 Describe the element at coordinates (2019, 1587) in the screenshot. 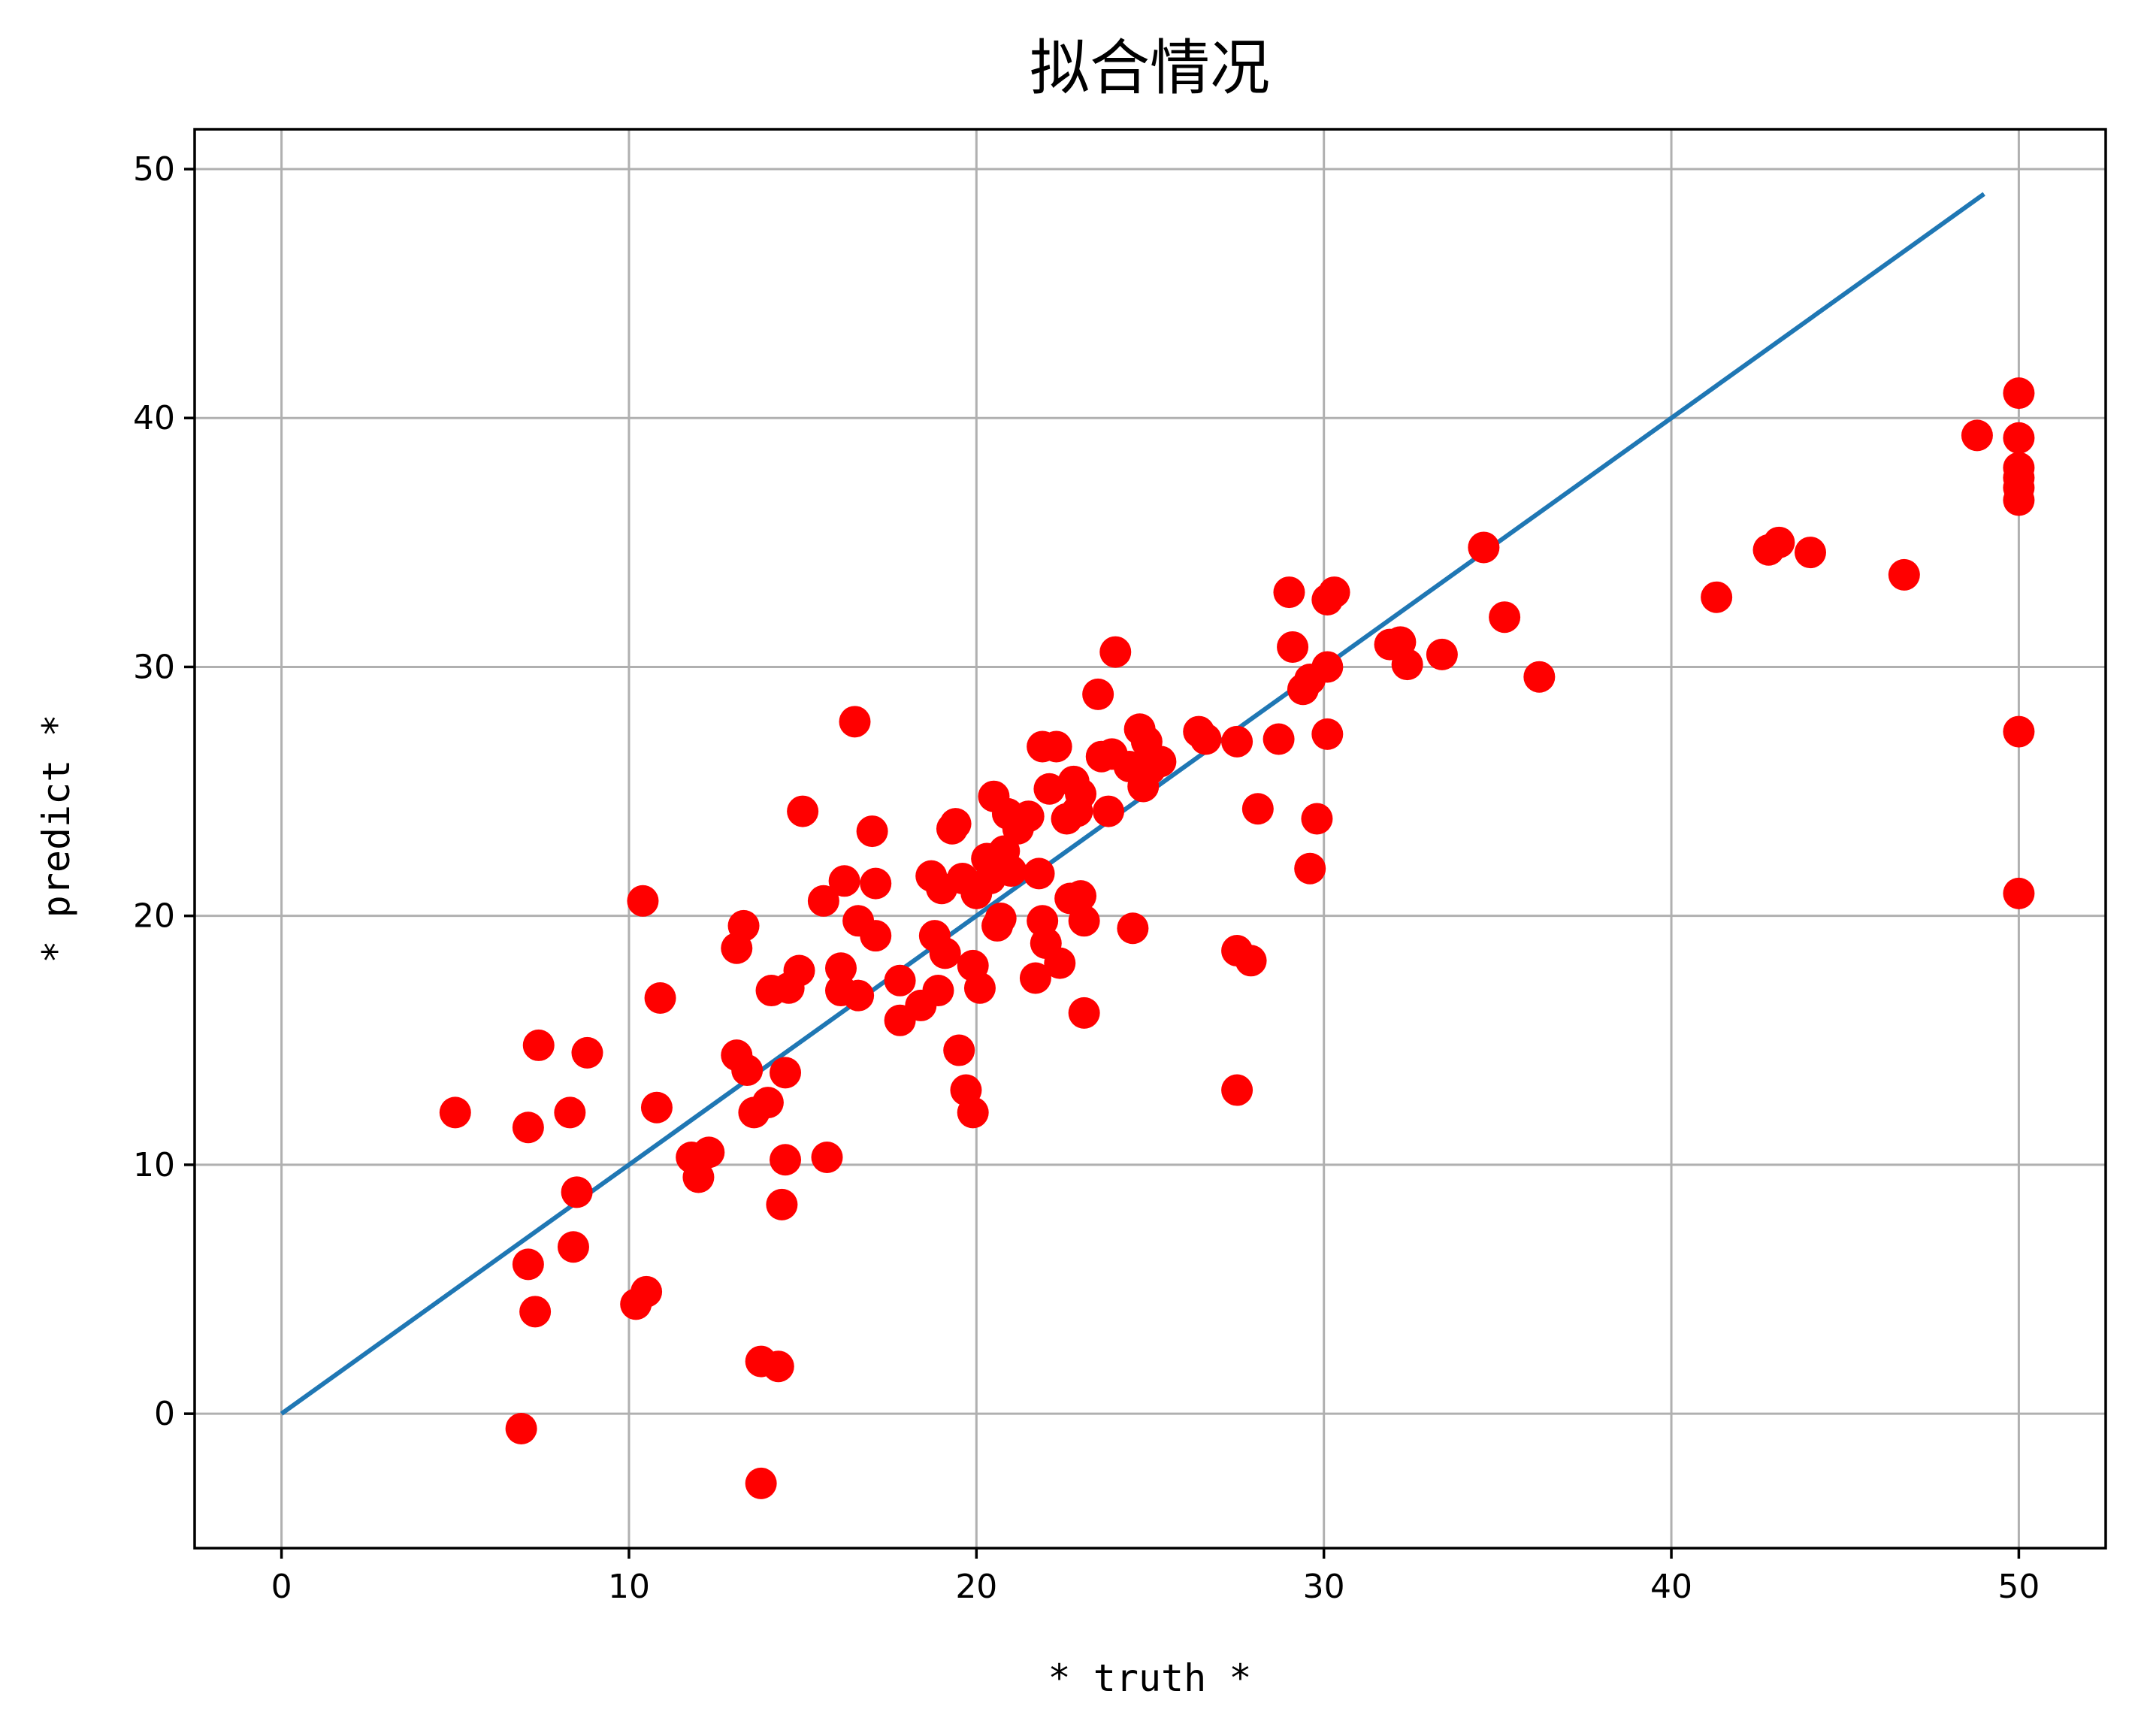

I see `x-tick-label: 50` at that location.